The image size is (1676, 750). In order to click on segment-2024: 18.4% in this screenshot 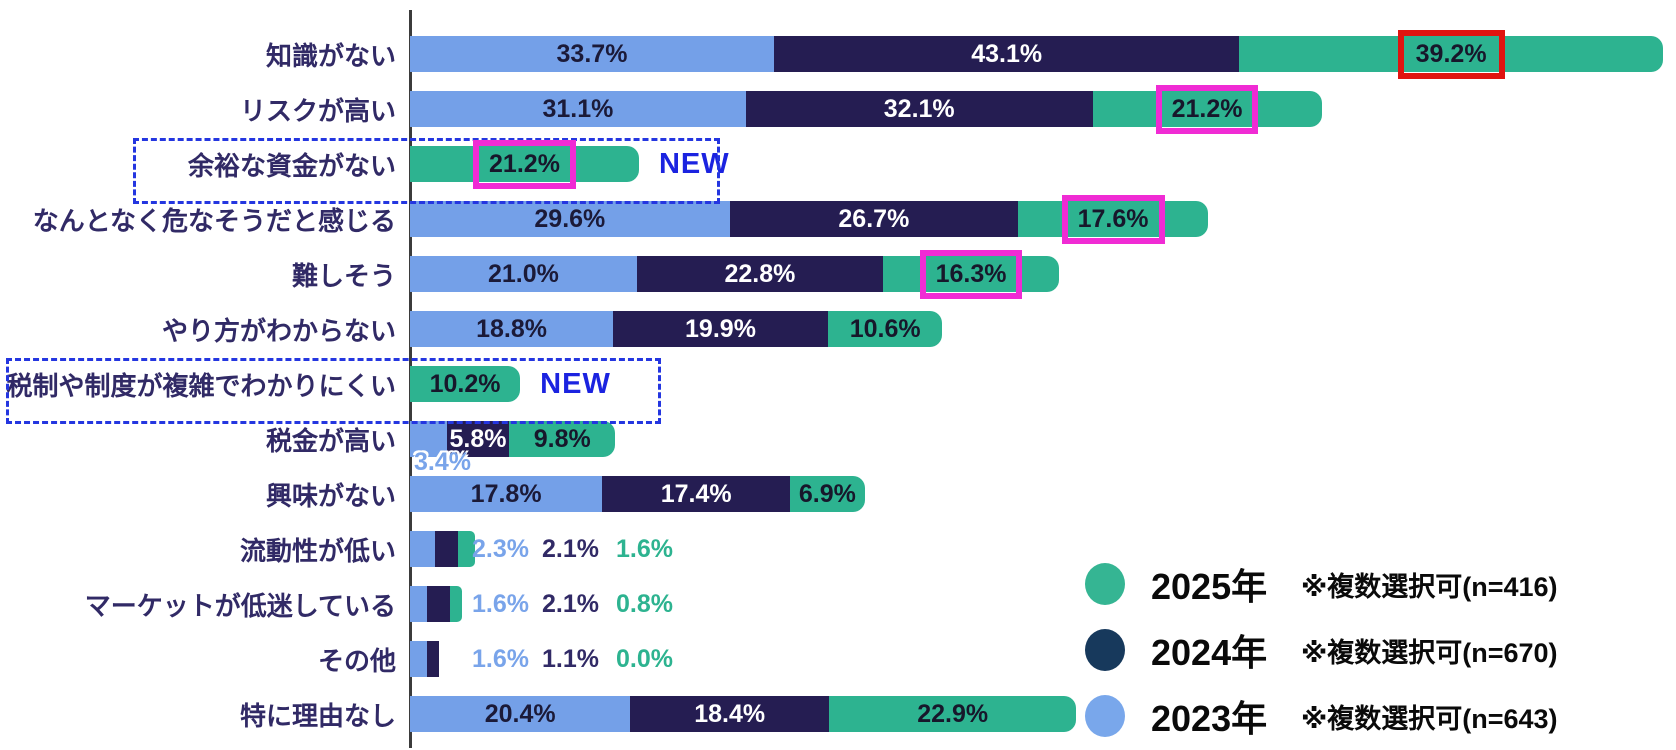, I will do `click(730, 714)`.